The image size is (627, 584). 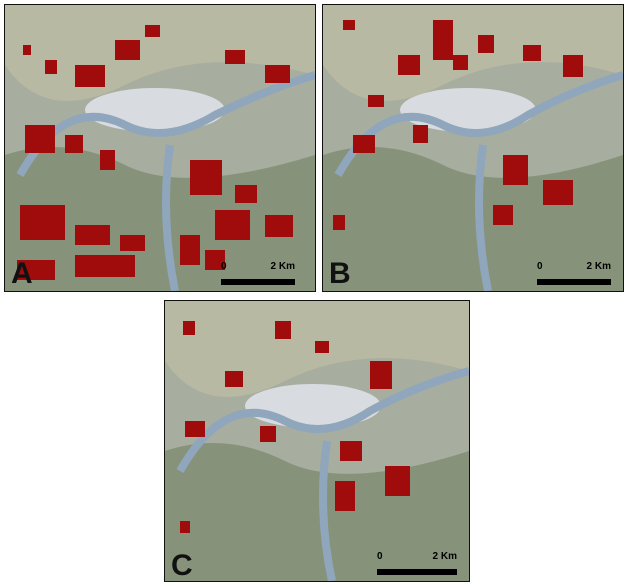 What do you see at coordinates (574, 273) in the screenshot?
I see `scale-bar-b: 0 2 Km` at bounding box center [574, 273].